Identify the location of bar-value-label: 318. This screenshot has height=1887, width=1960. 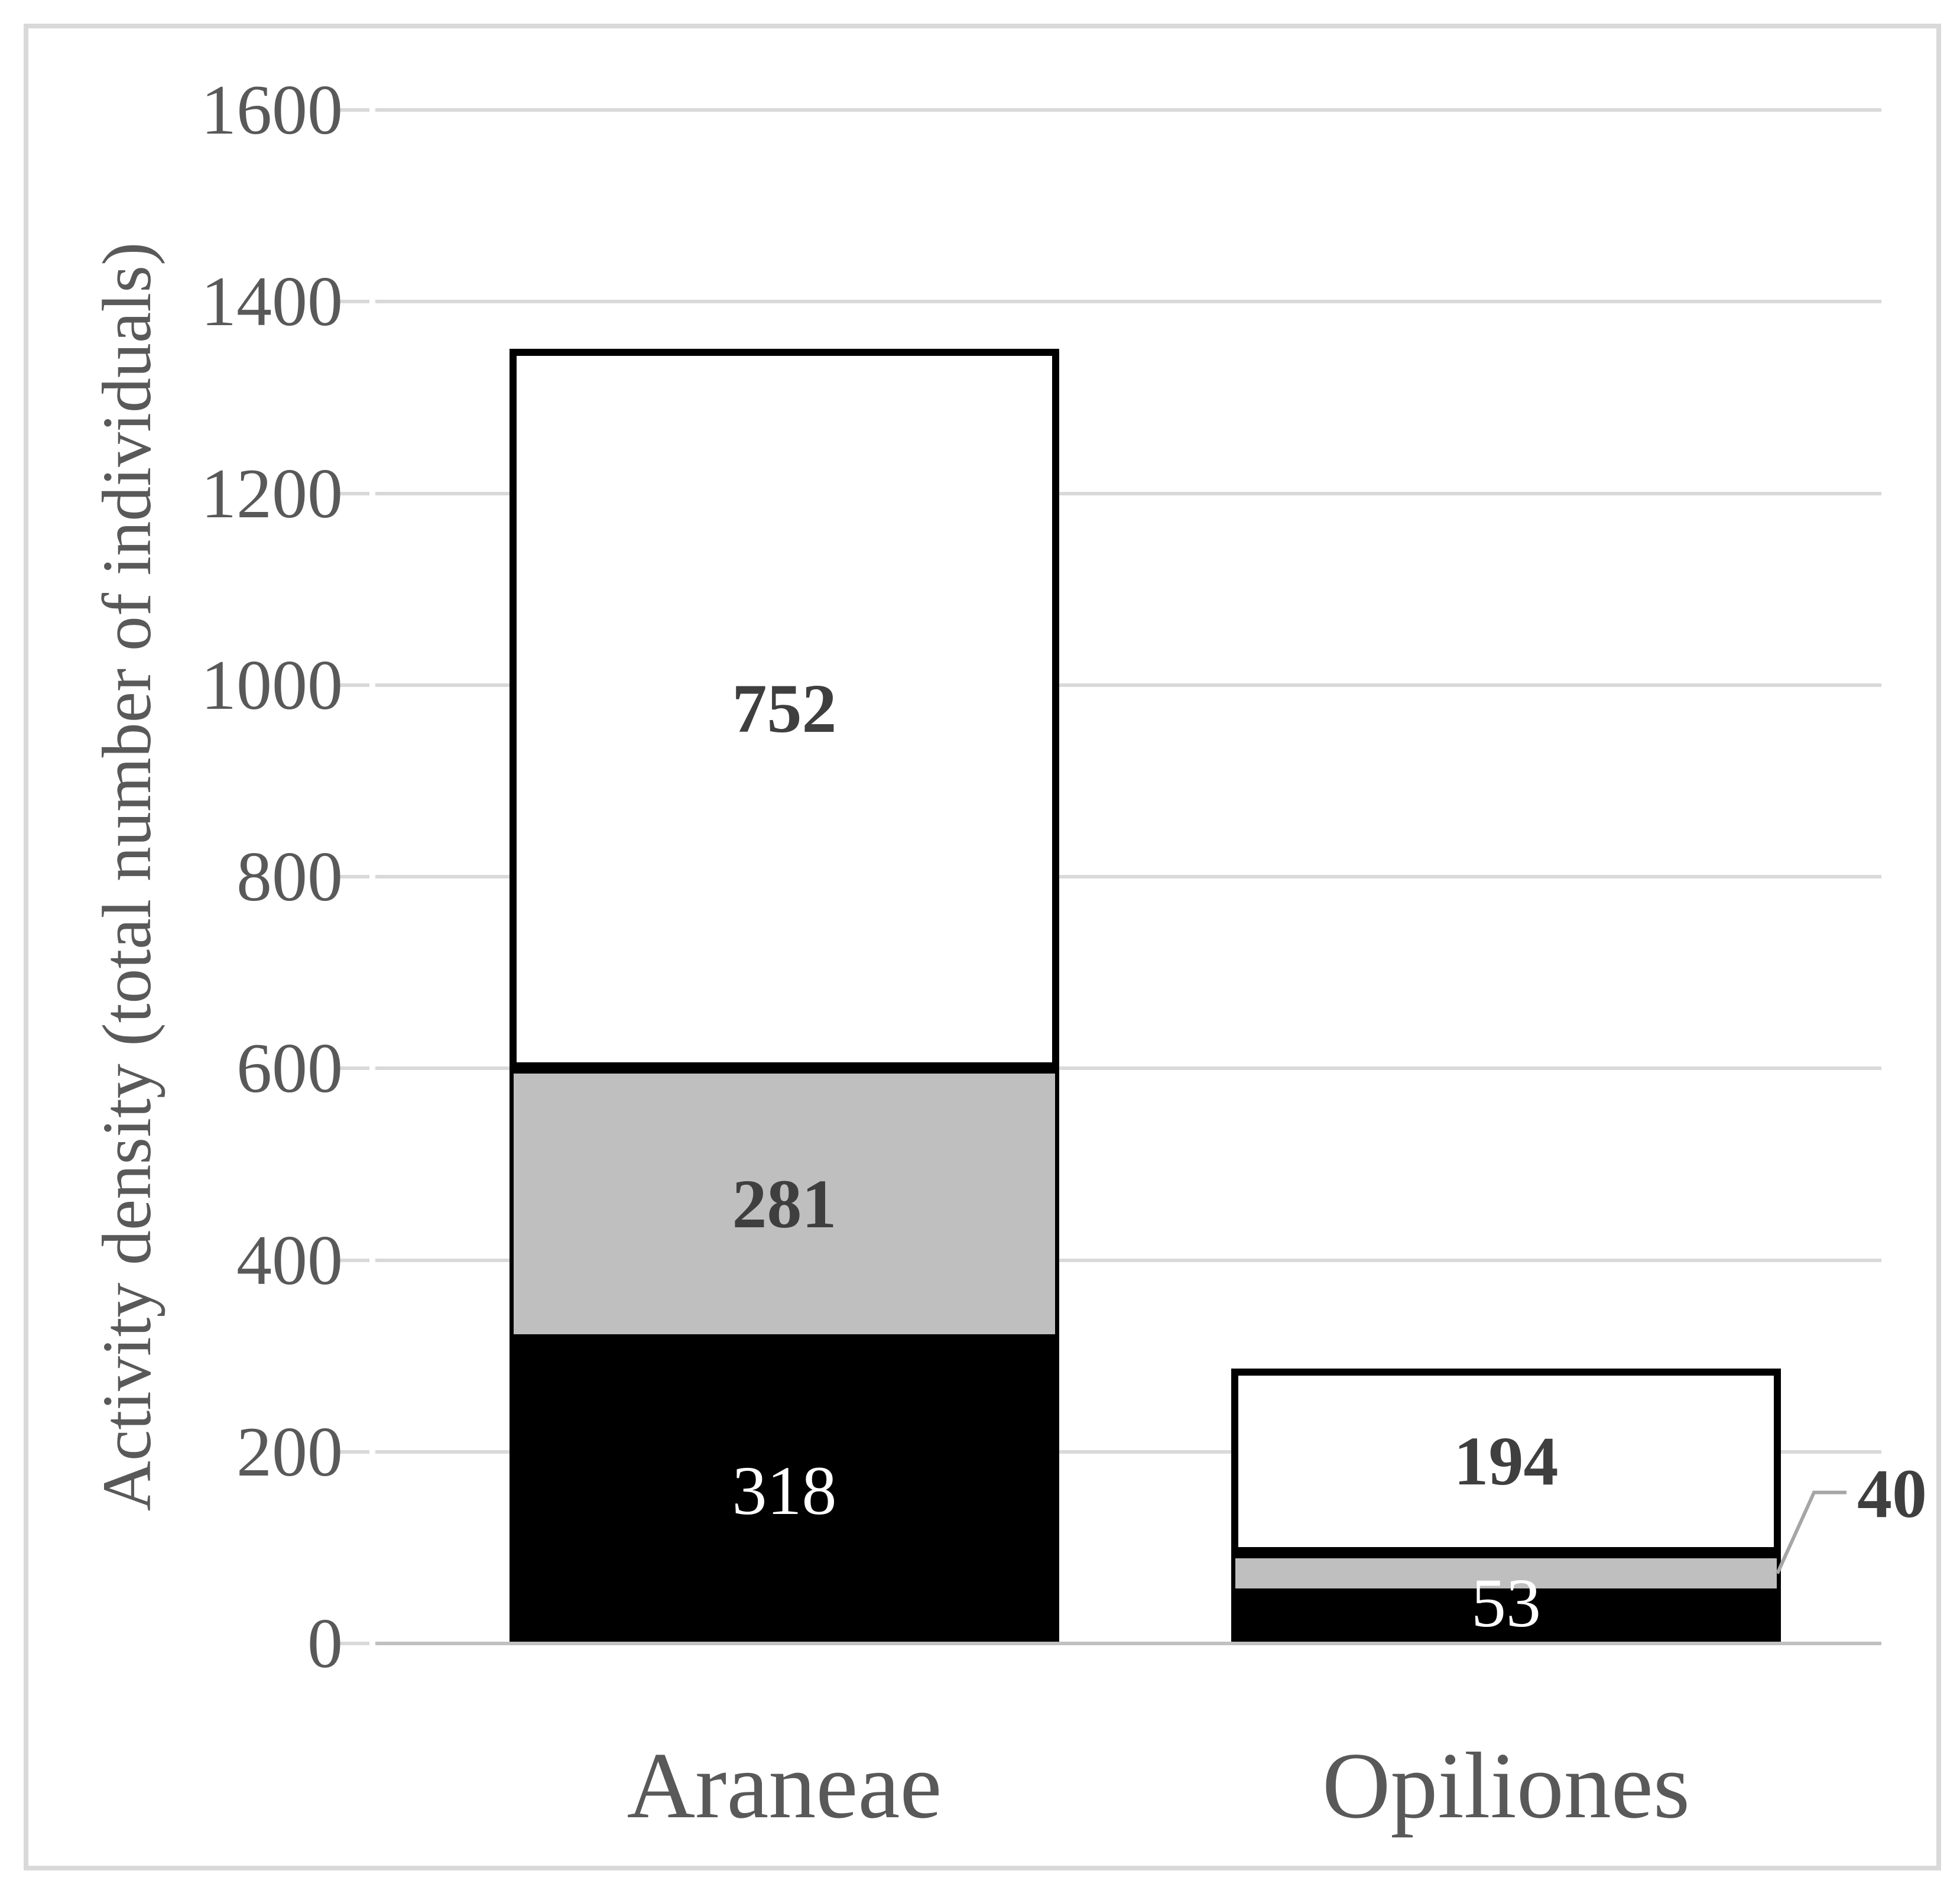
(785, 1491).